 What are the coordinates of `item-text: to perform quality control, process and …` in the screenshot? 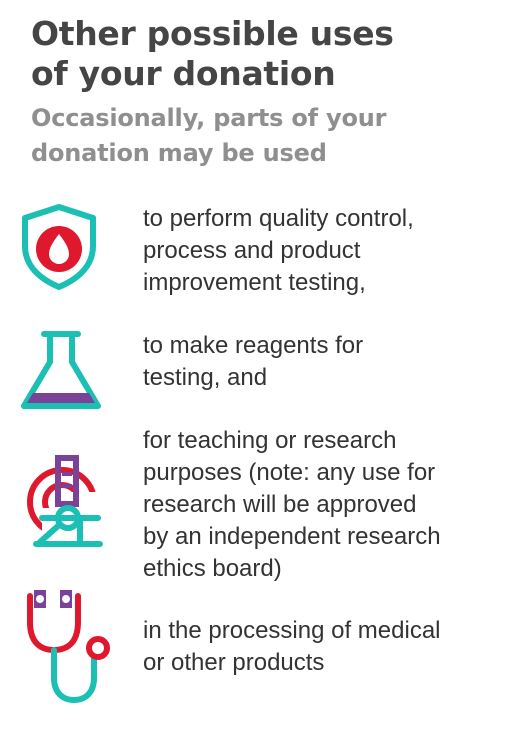 It's located at (278, 250).